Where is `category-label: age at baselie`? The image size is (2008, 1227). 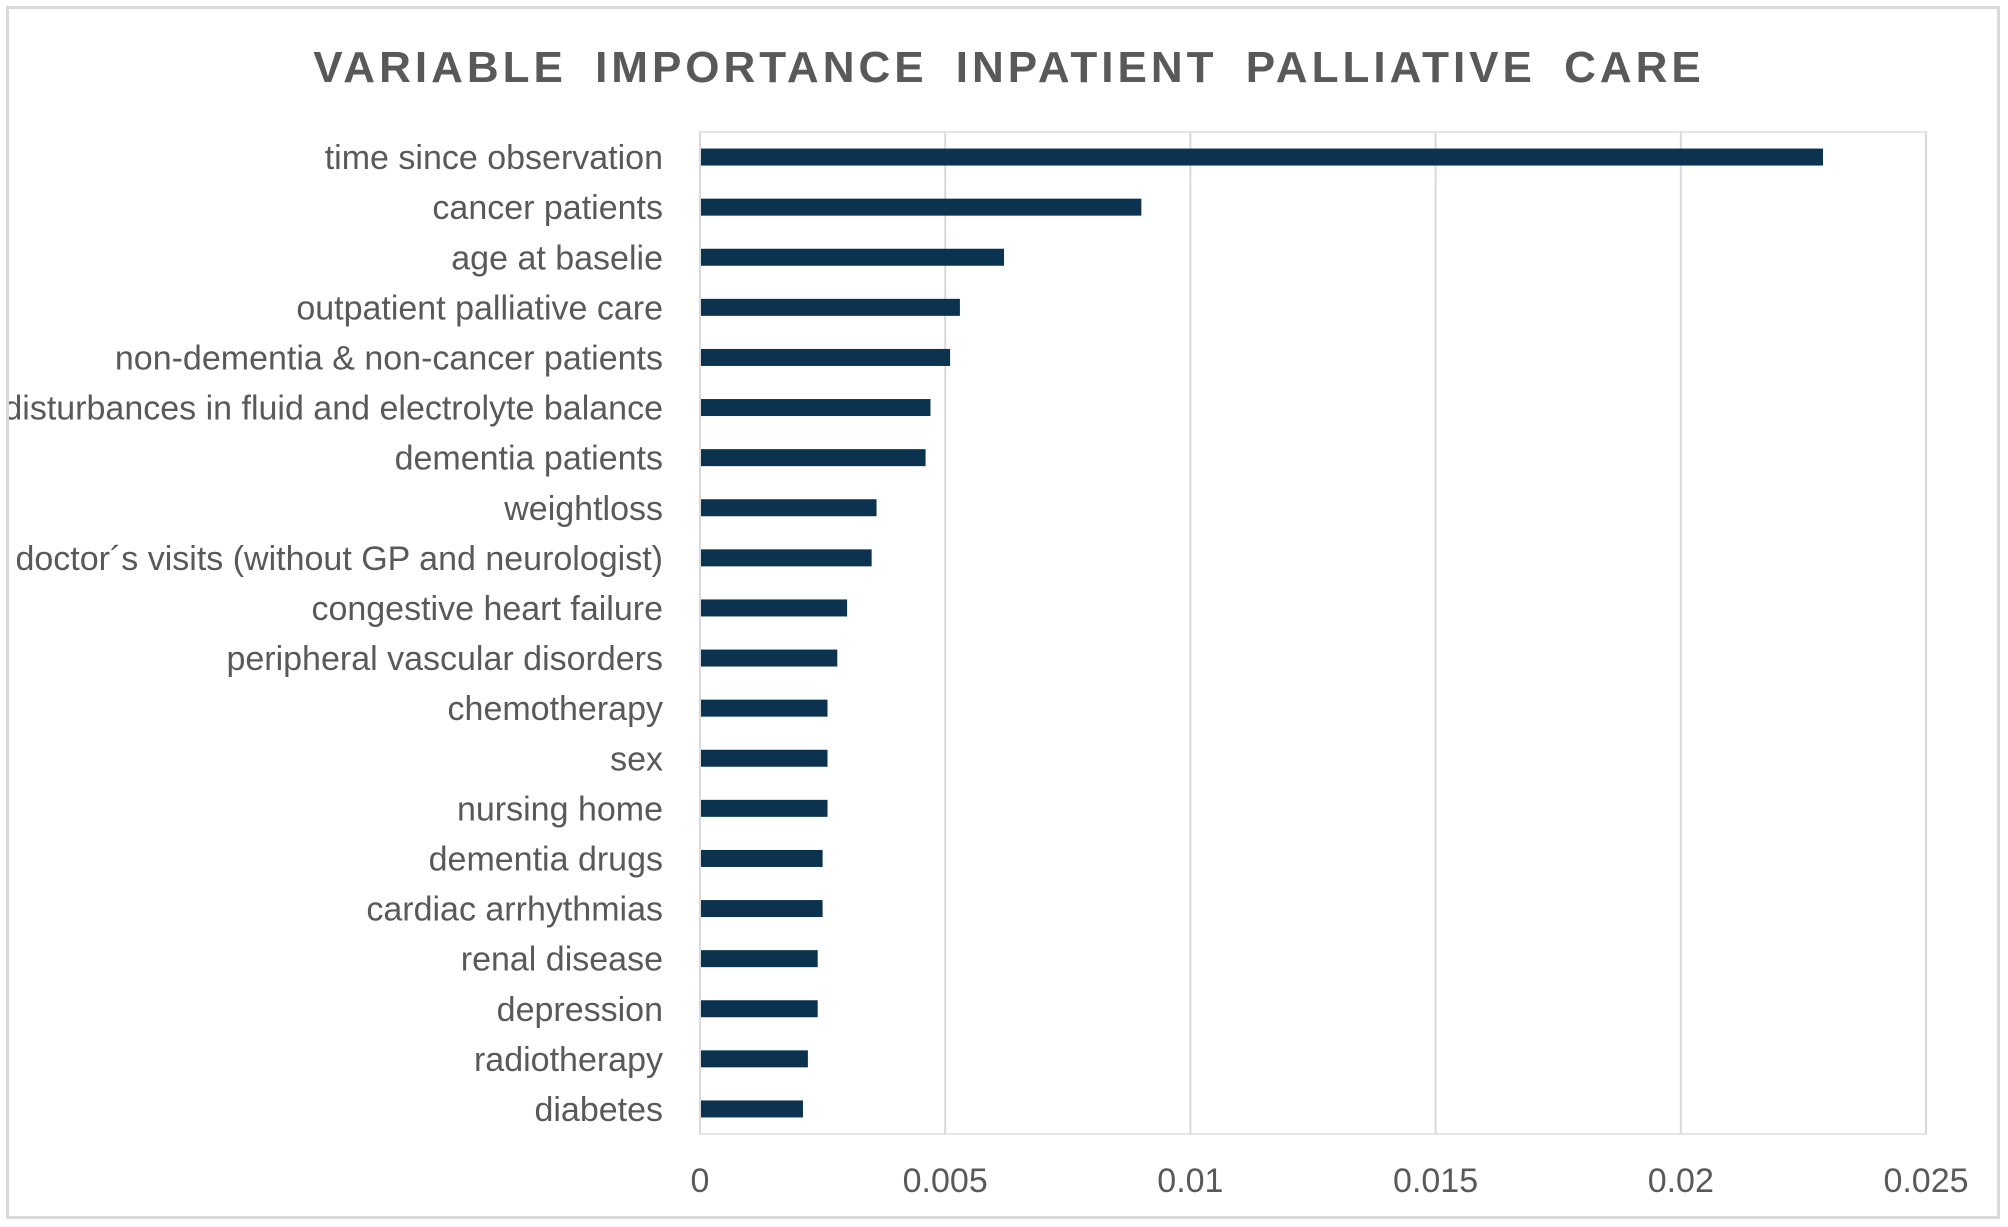 category-label: age at baselie is located at coordinates (557, 258).